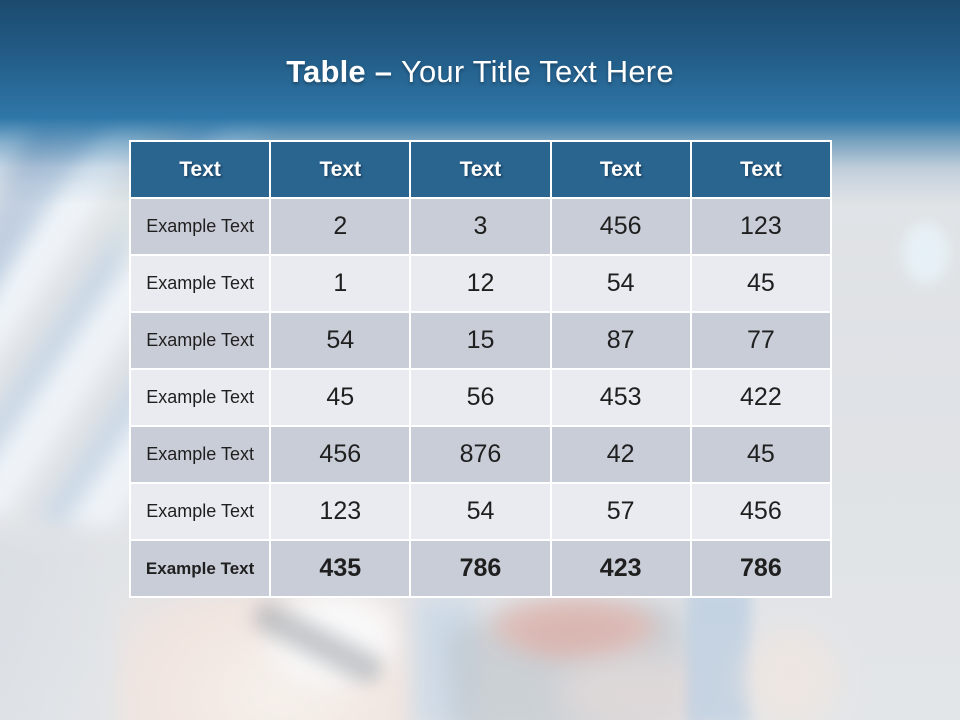 The image size is (960, 720). I want to click on value-cell: 87, so click(620, 340).